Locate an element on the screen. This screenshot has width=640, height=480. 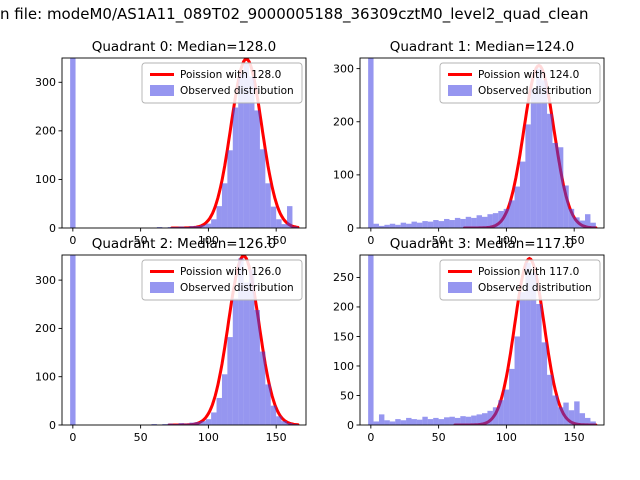
legend: Poission with 128.0 Observed distribution is located at coordinates (222, 83).